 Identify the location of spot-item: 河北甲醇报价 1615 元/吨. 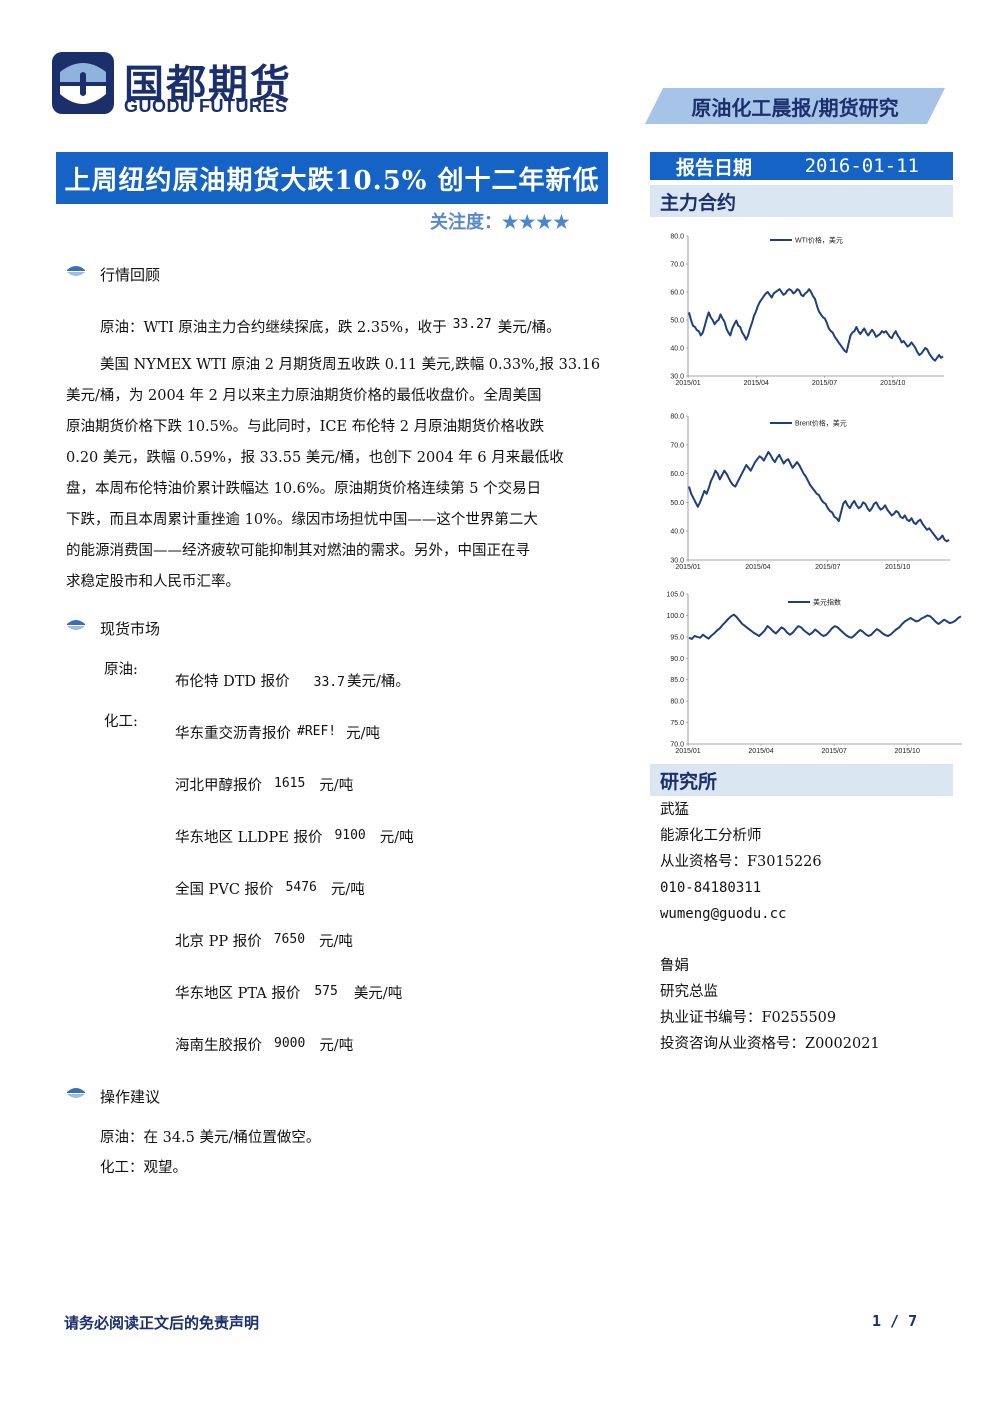
(264, 784).